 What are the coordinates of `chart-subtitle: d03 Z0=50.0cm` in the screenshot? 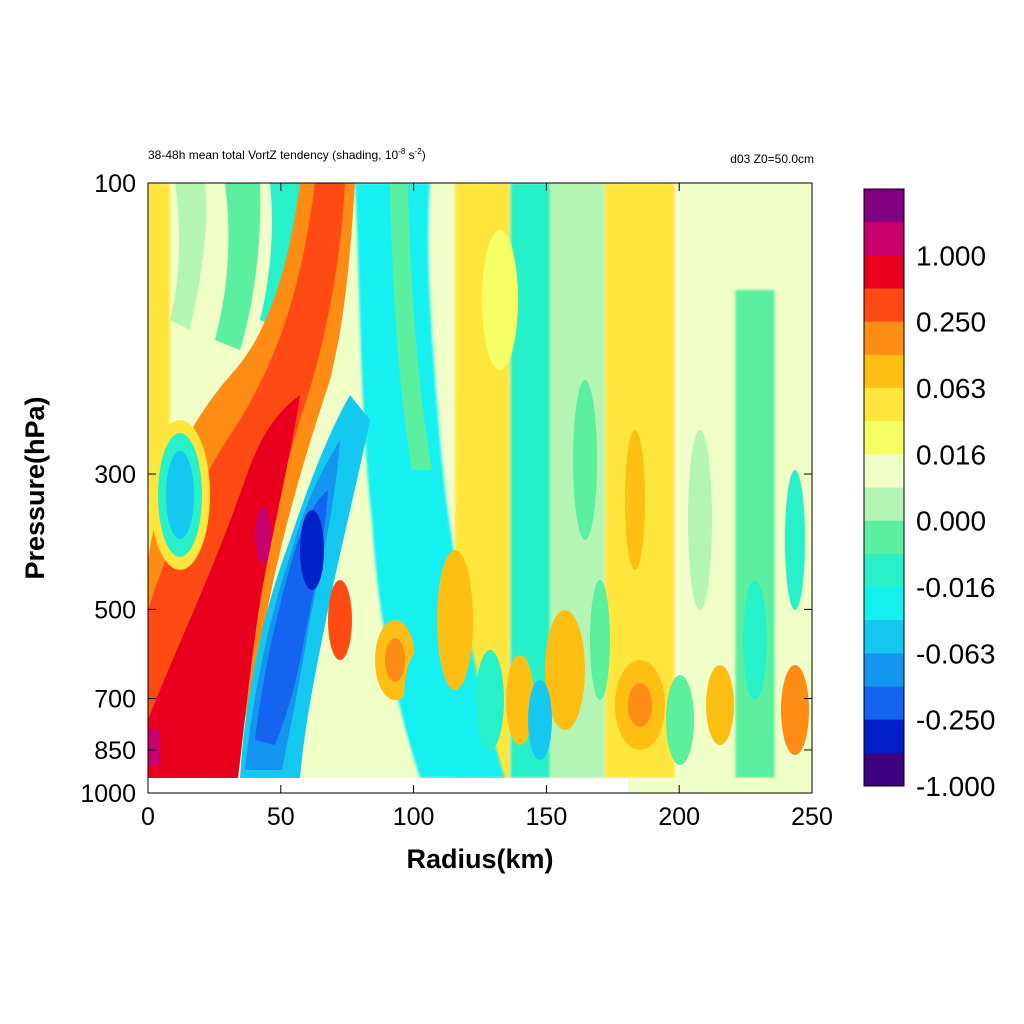 It's located at (772, 159).